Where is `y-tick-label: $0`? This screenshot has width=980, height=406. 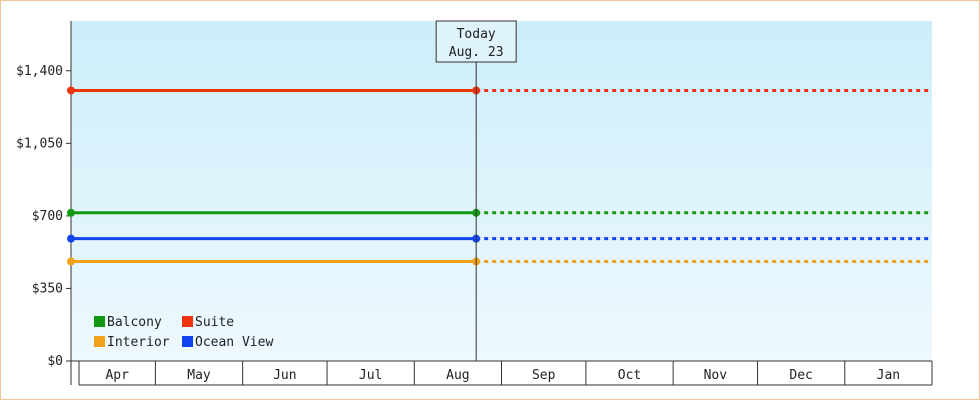
y-tick-label: $0 is located at coordinates (55, 361).